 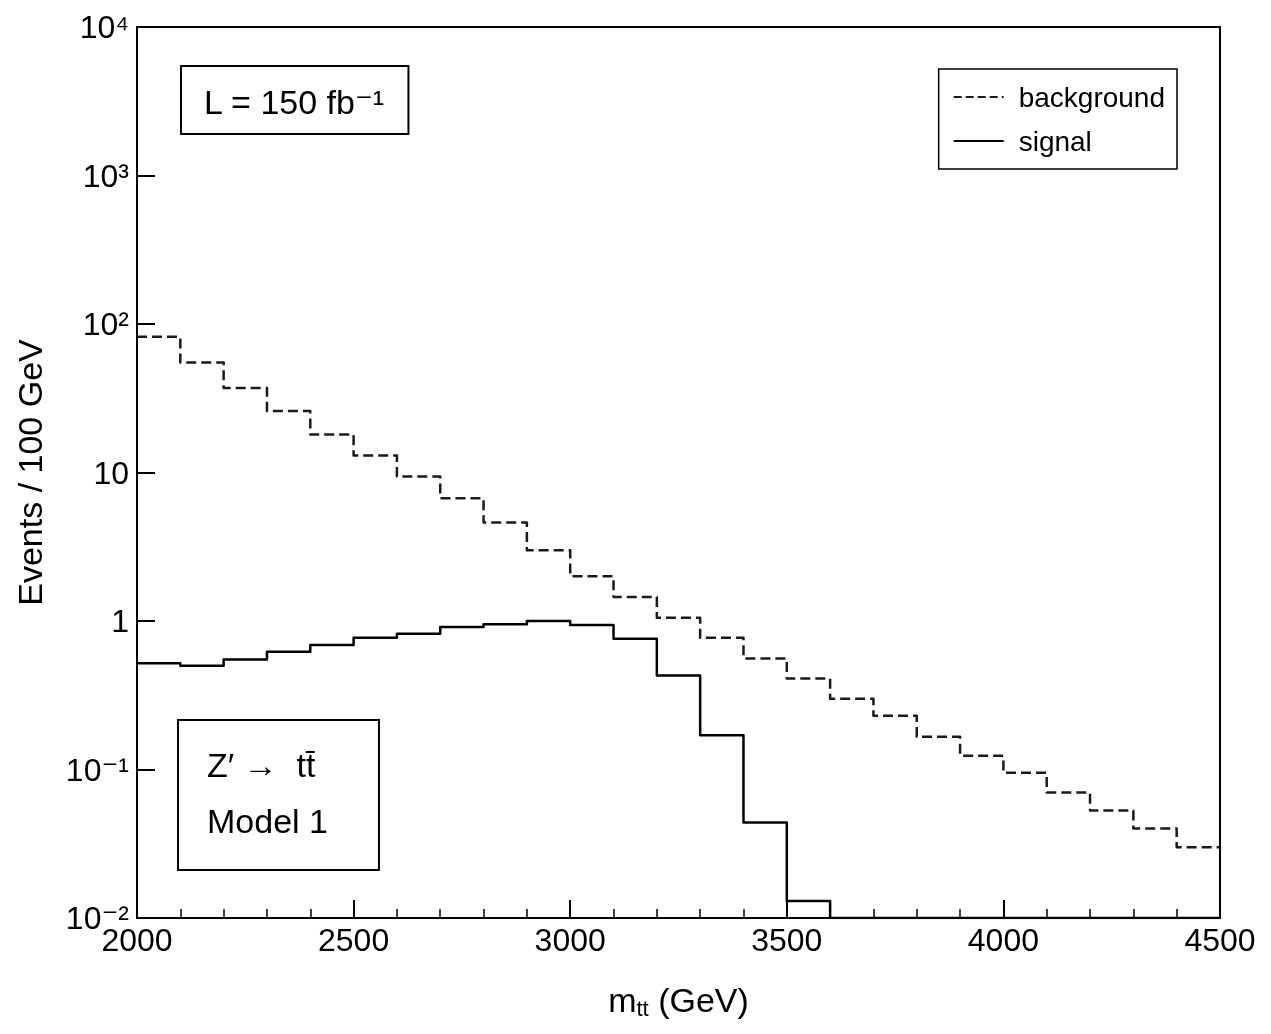 I want to click on y-axis-title: Events / 100 GeV, so click(x=30, y=472).